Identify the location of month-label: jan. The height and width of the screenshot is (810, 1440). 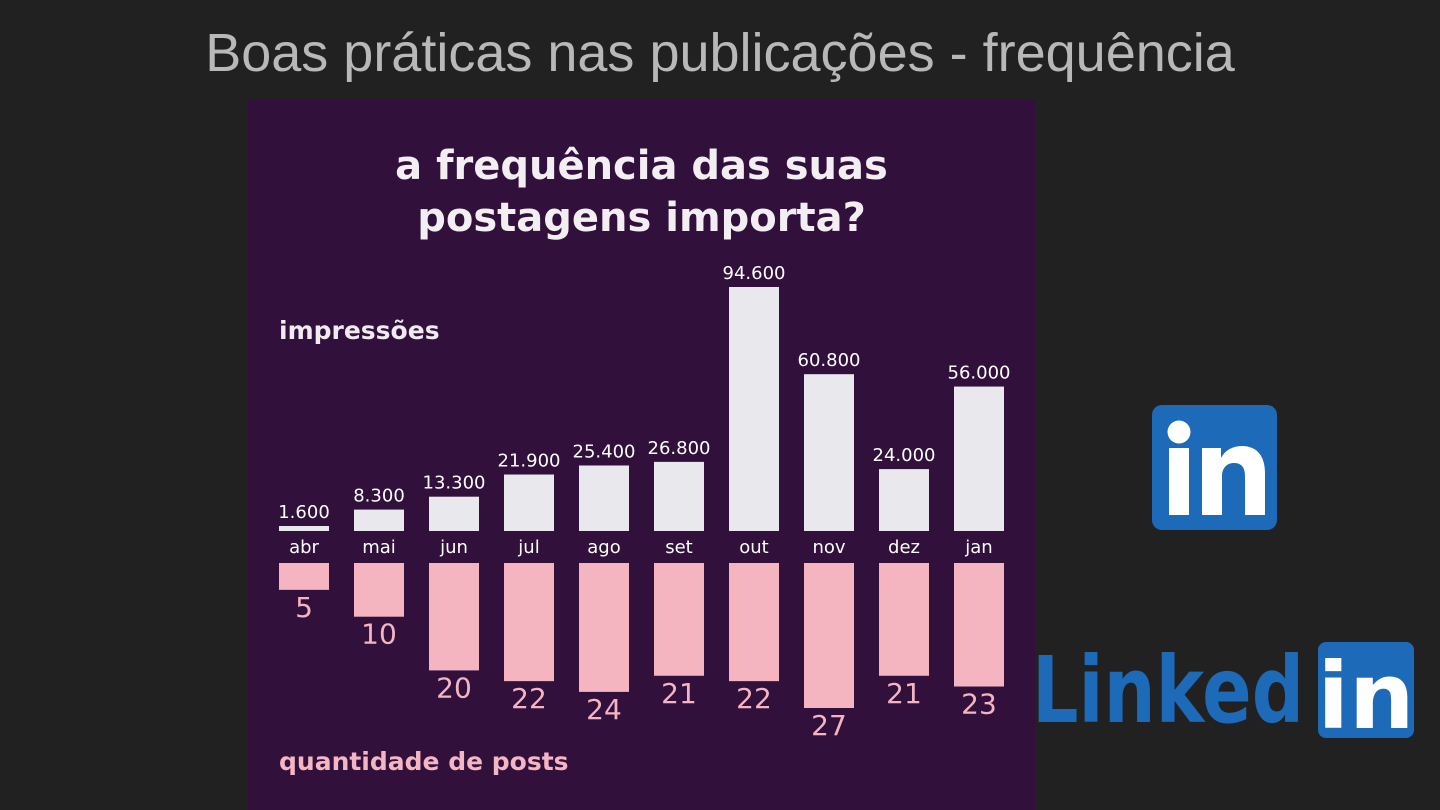
(978, 547).